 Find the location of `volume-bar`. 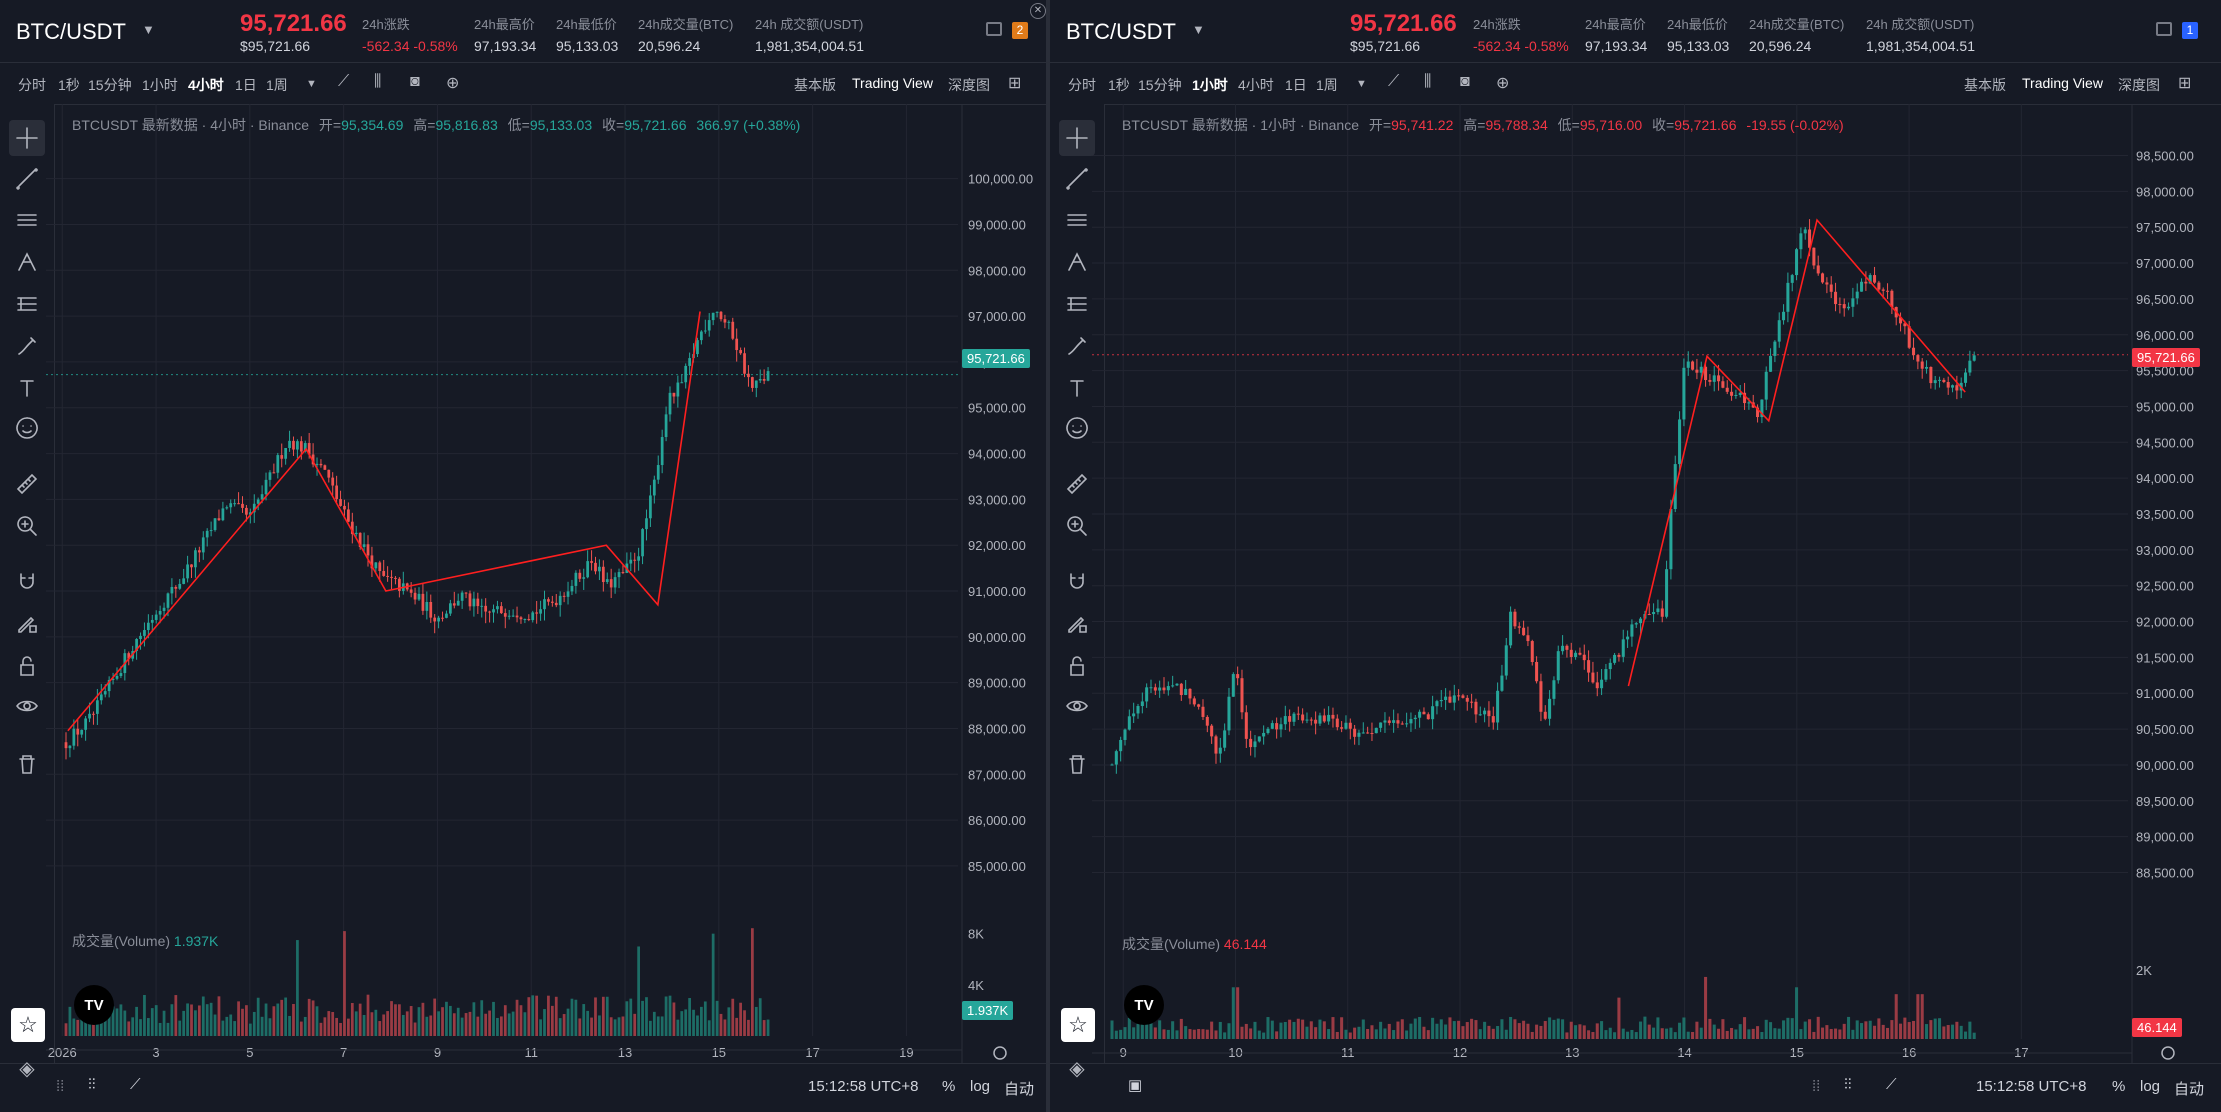

volume-bar is located at coordinates (266, 1019).